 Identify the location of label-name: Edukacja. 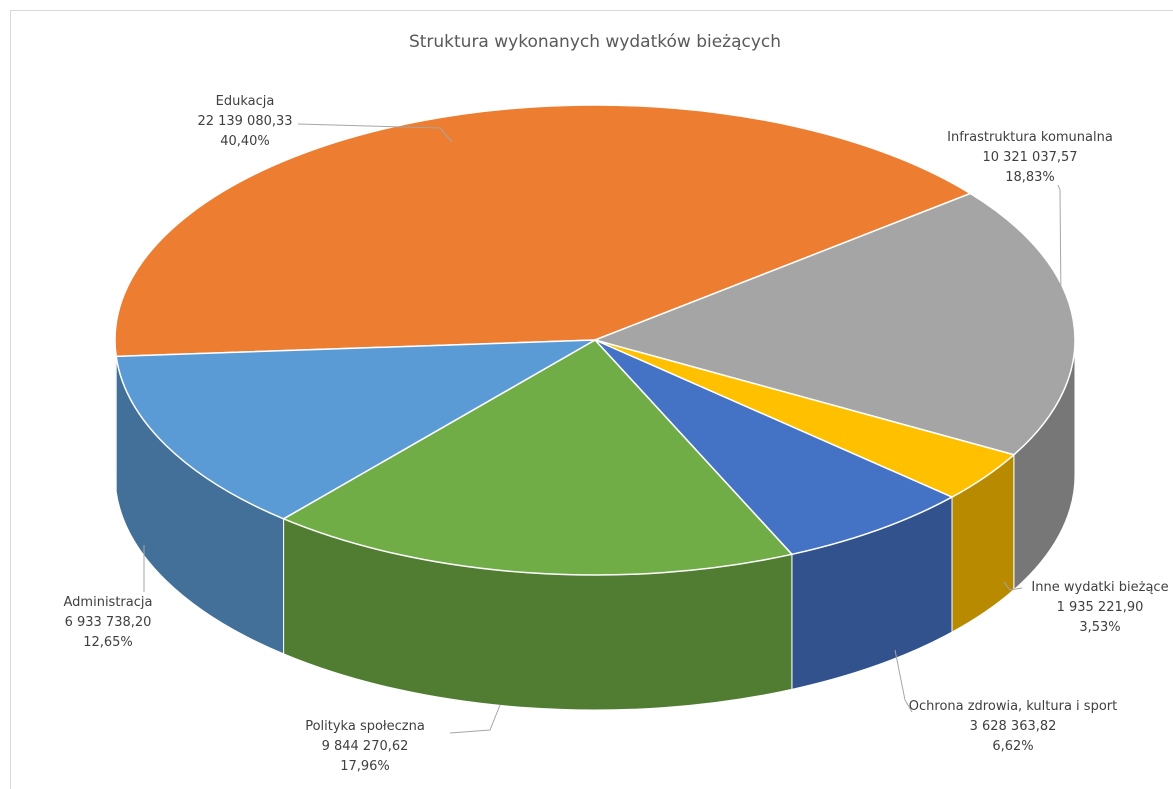
(245, 101).